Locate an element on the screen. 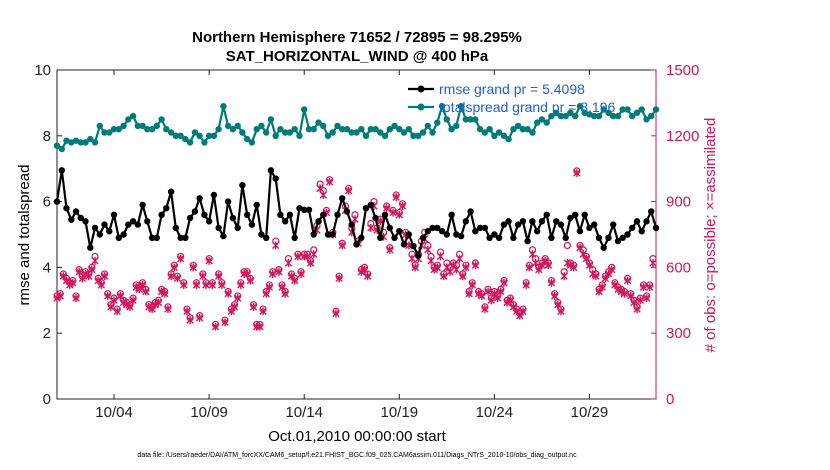 Image resolution: width=830 pixels, height=470 pixels. x-axis-label: Oct.01,2010 00:00:00 start is located at coordinates (357, 436).